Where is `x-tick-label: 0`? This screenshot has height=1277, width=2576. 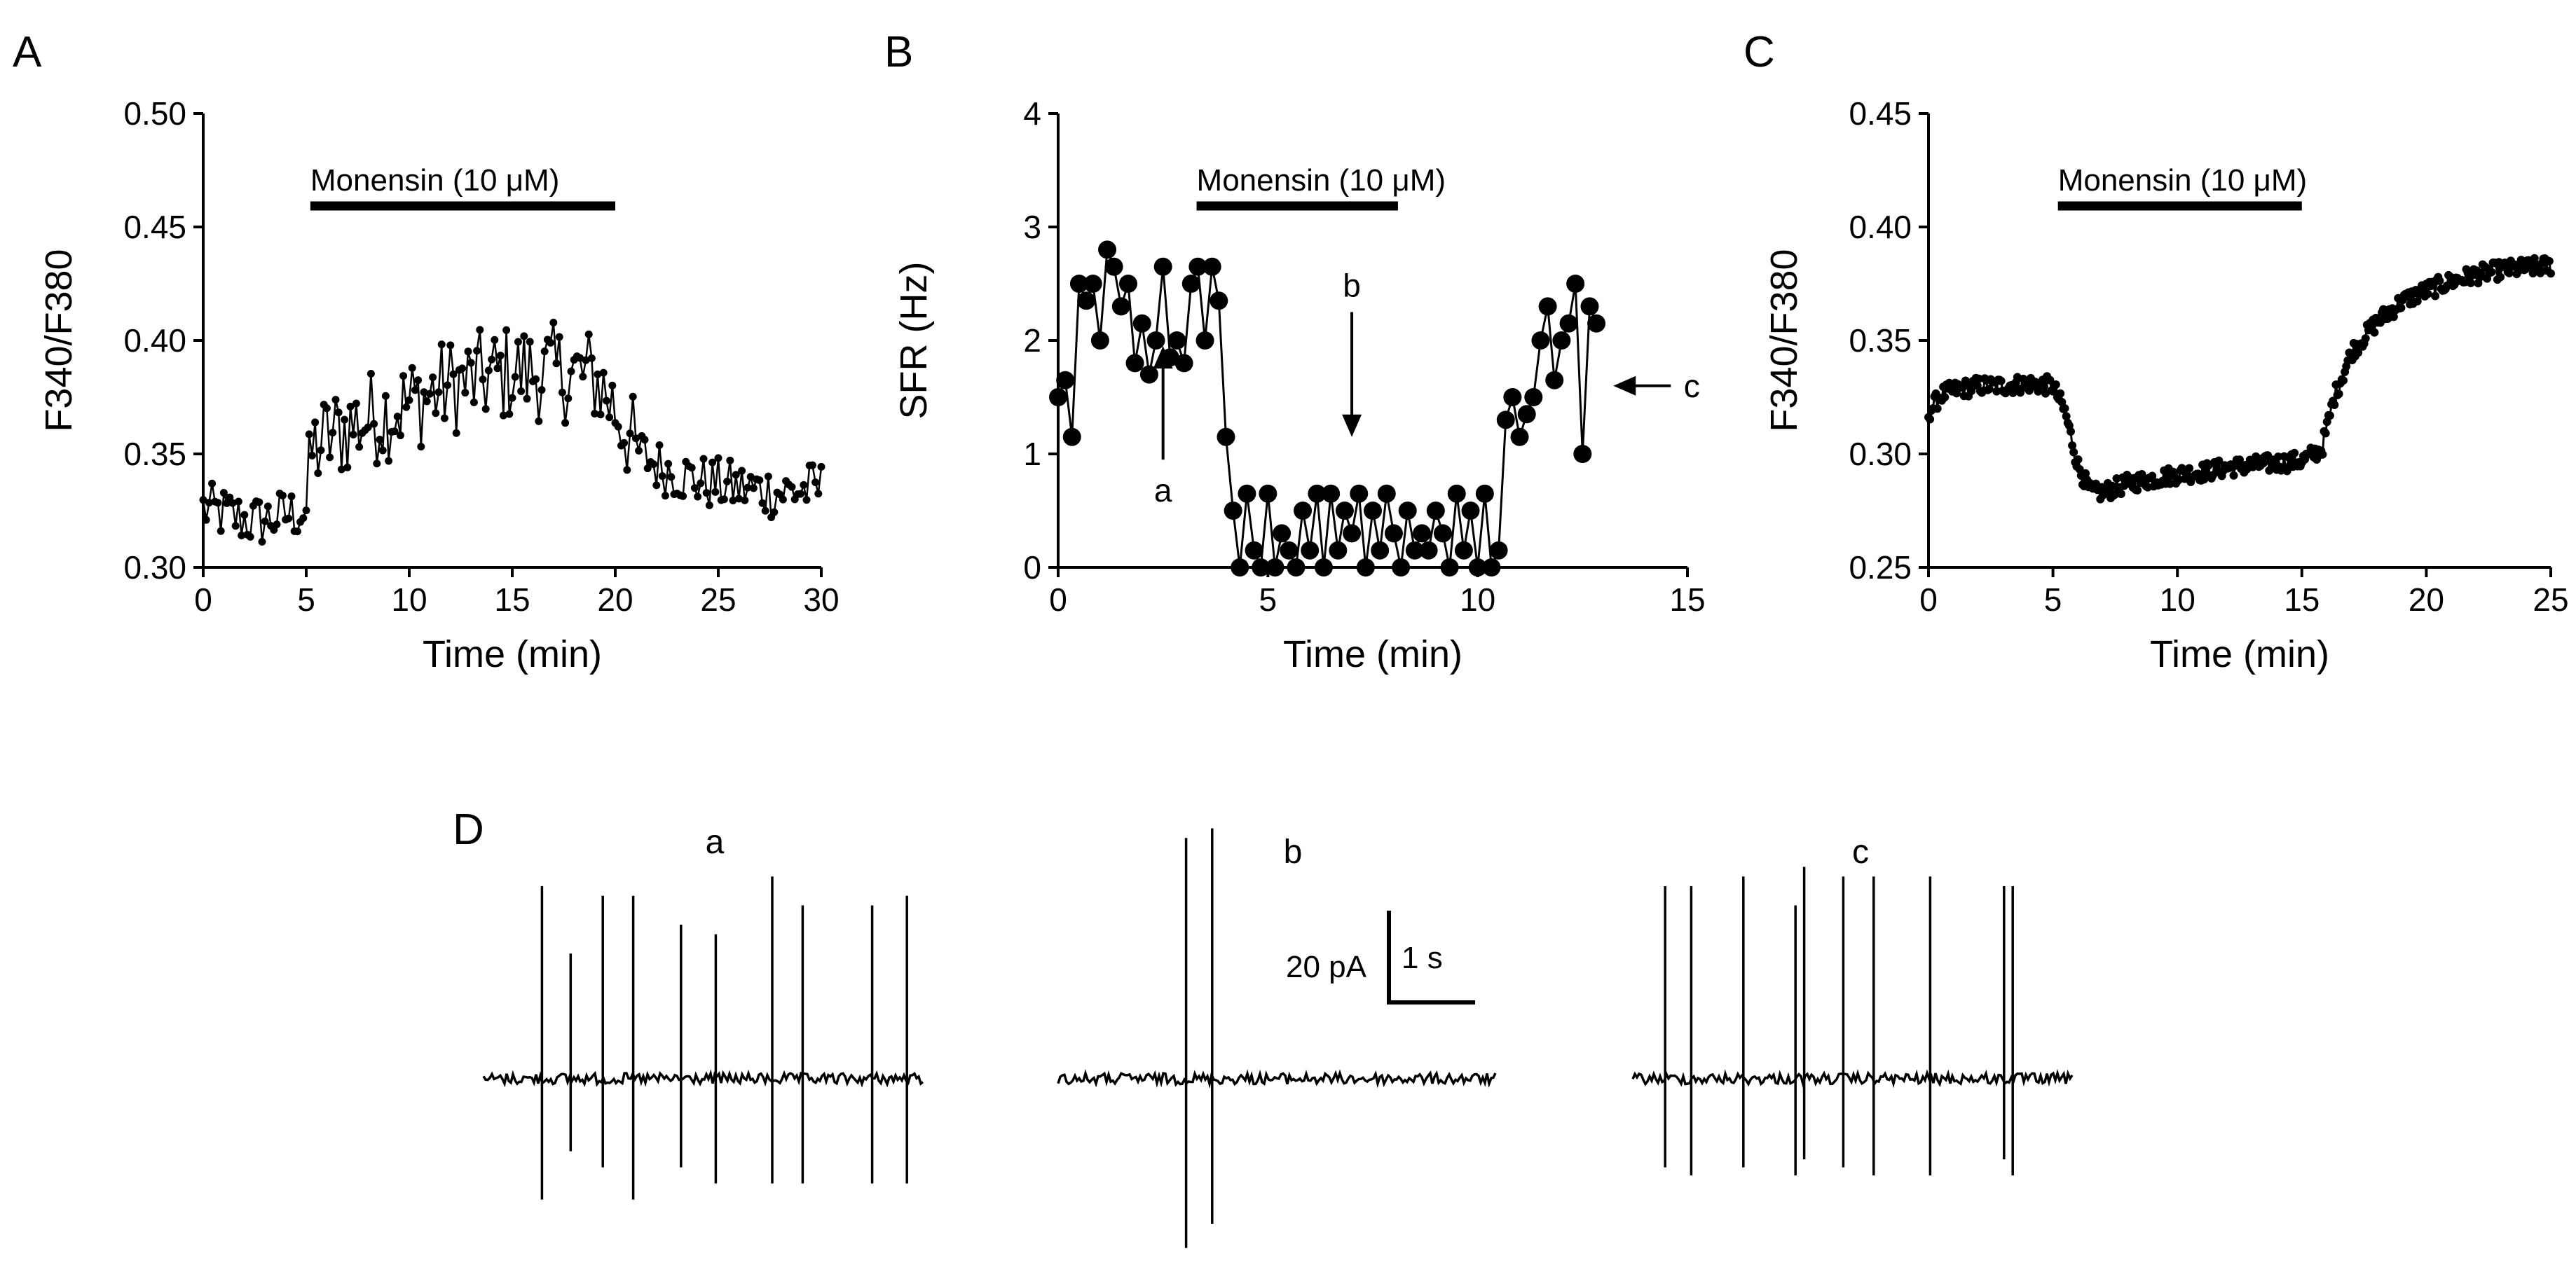 x-tick-label: 0 is located at coordinates (1929, 599).